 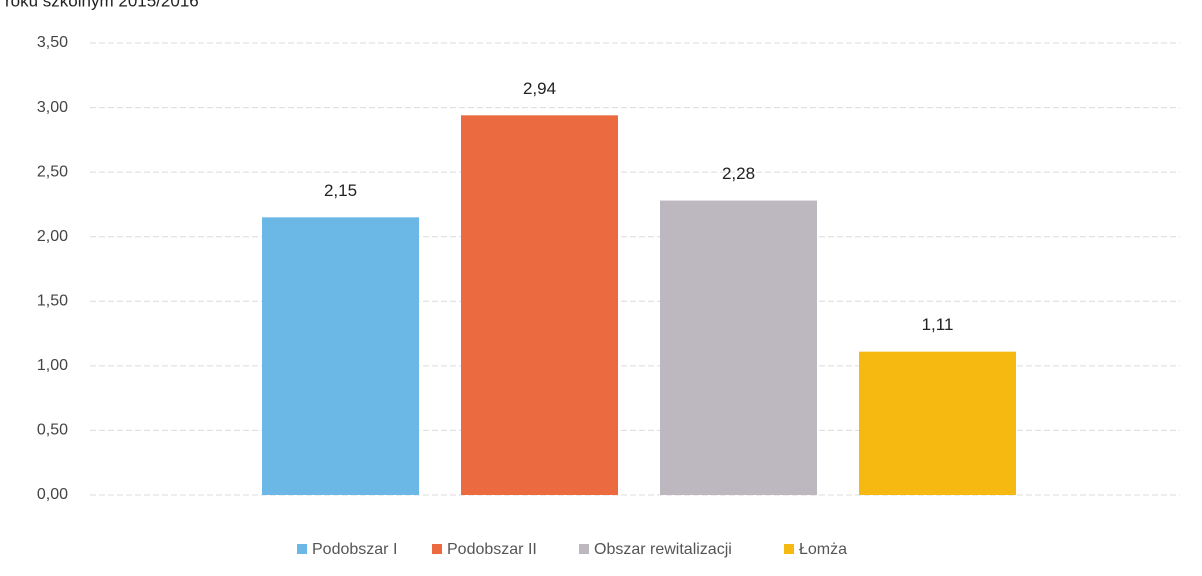 I want to click on data-label: 2,94, so click(x=539, y=88).